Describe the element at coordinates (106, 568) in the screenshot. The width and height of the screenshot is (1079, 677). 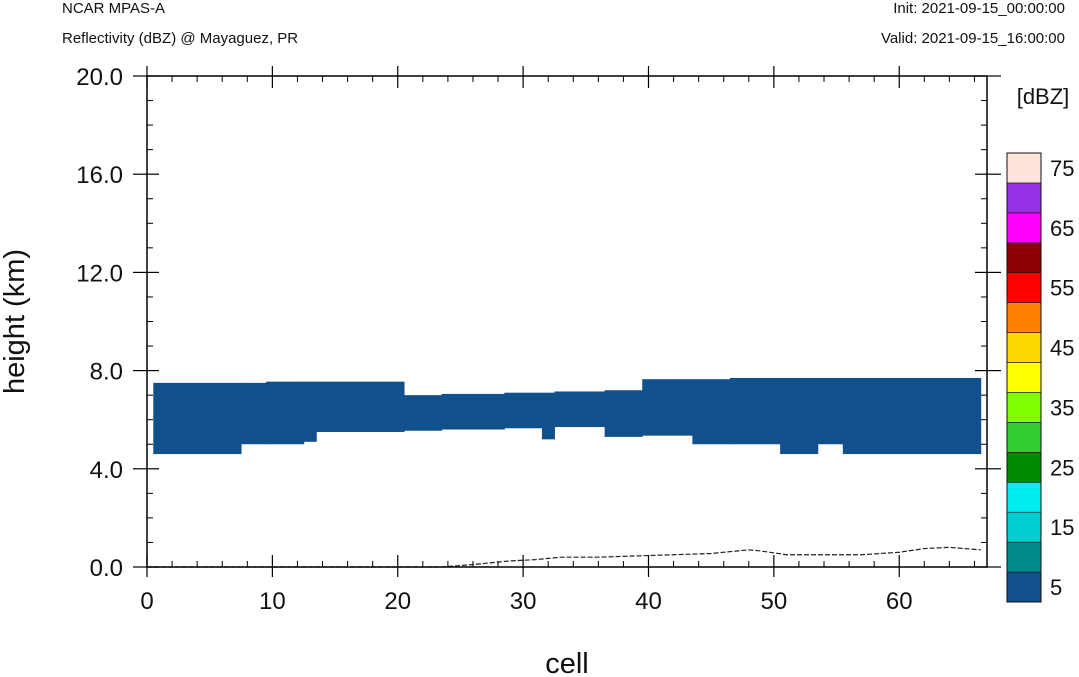
I see `y-tick-label: 0.0` at that location.